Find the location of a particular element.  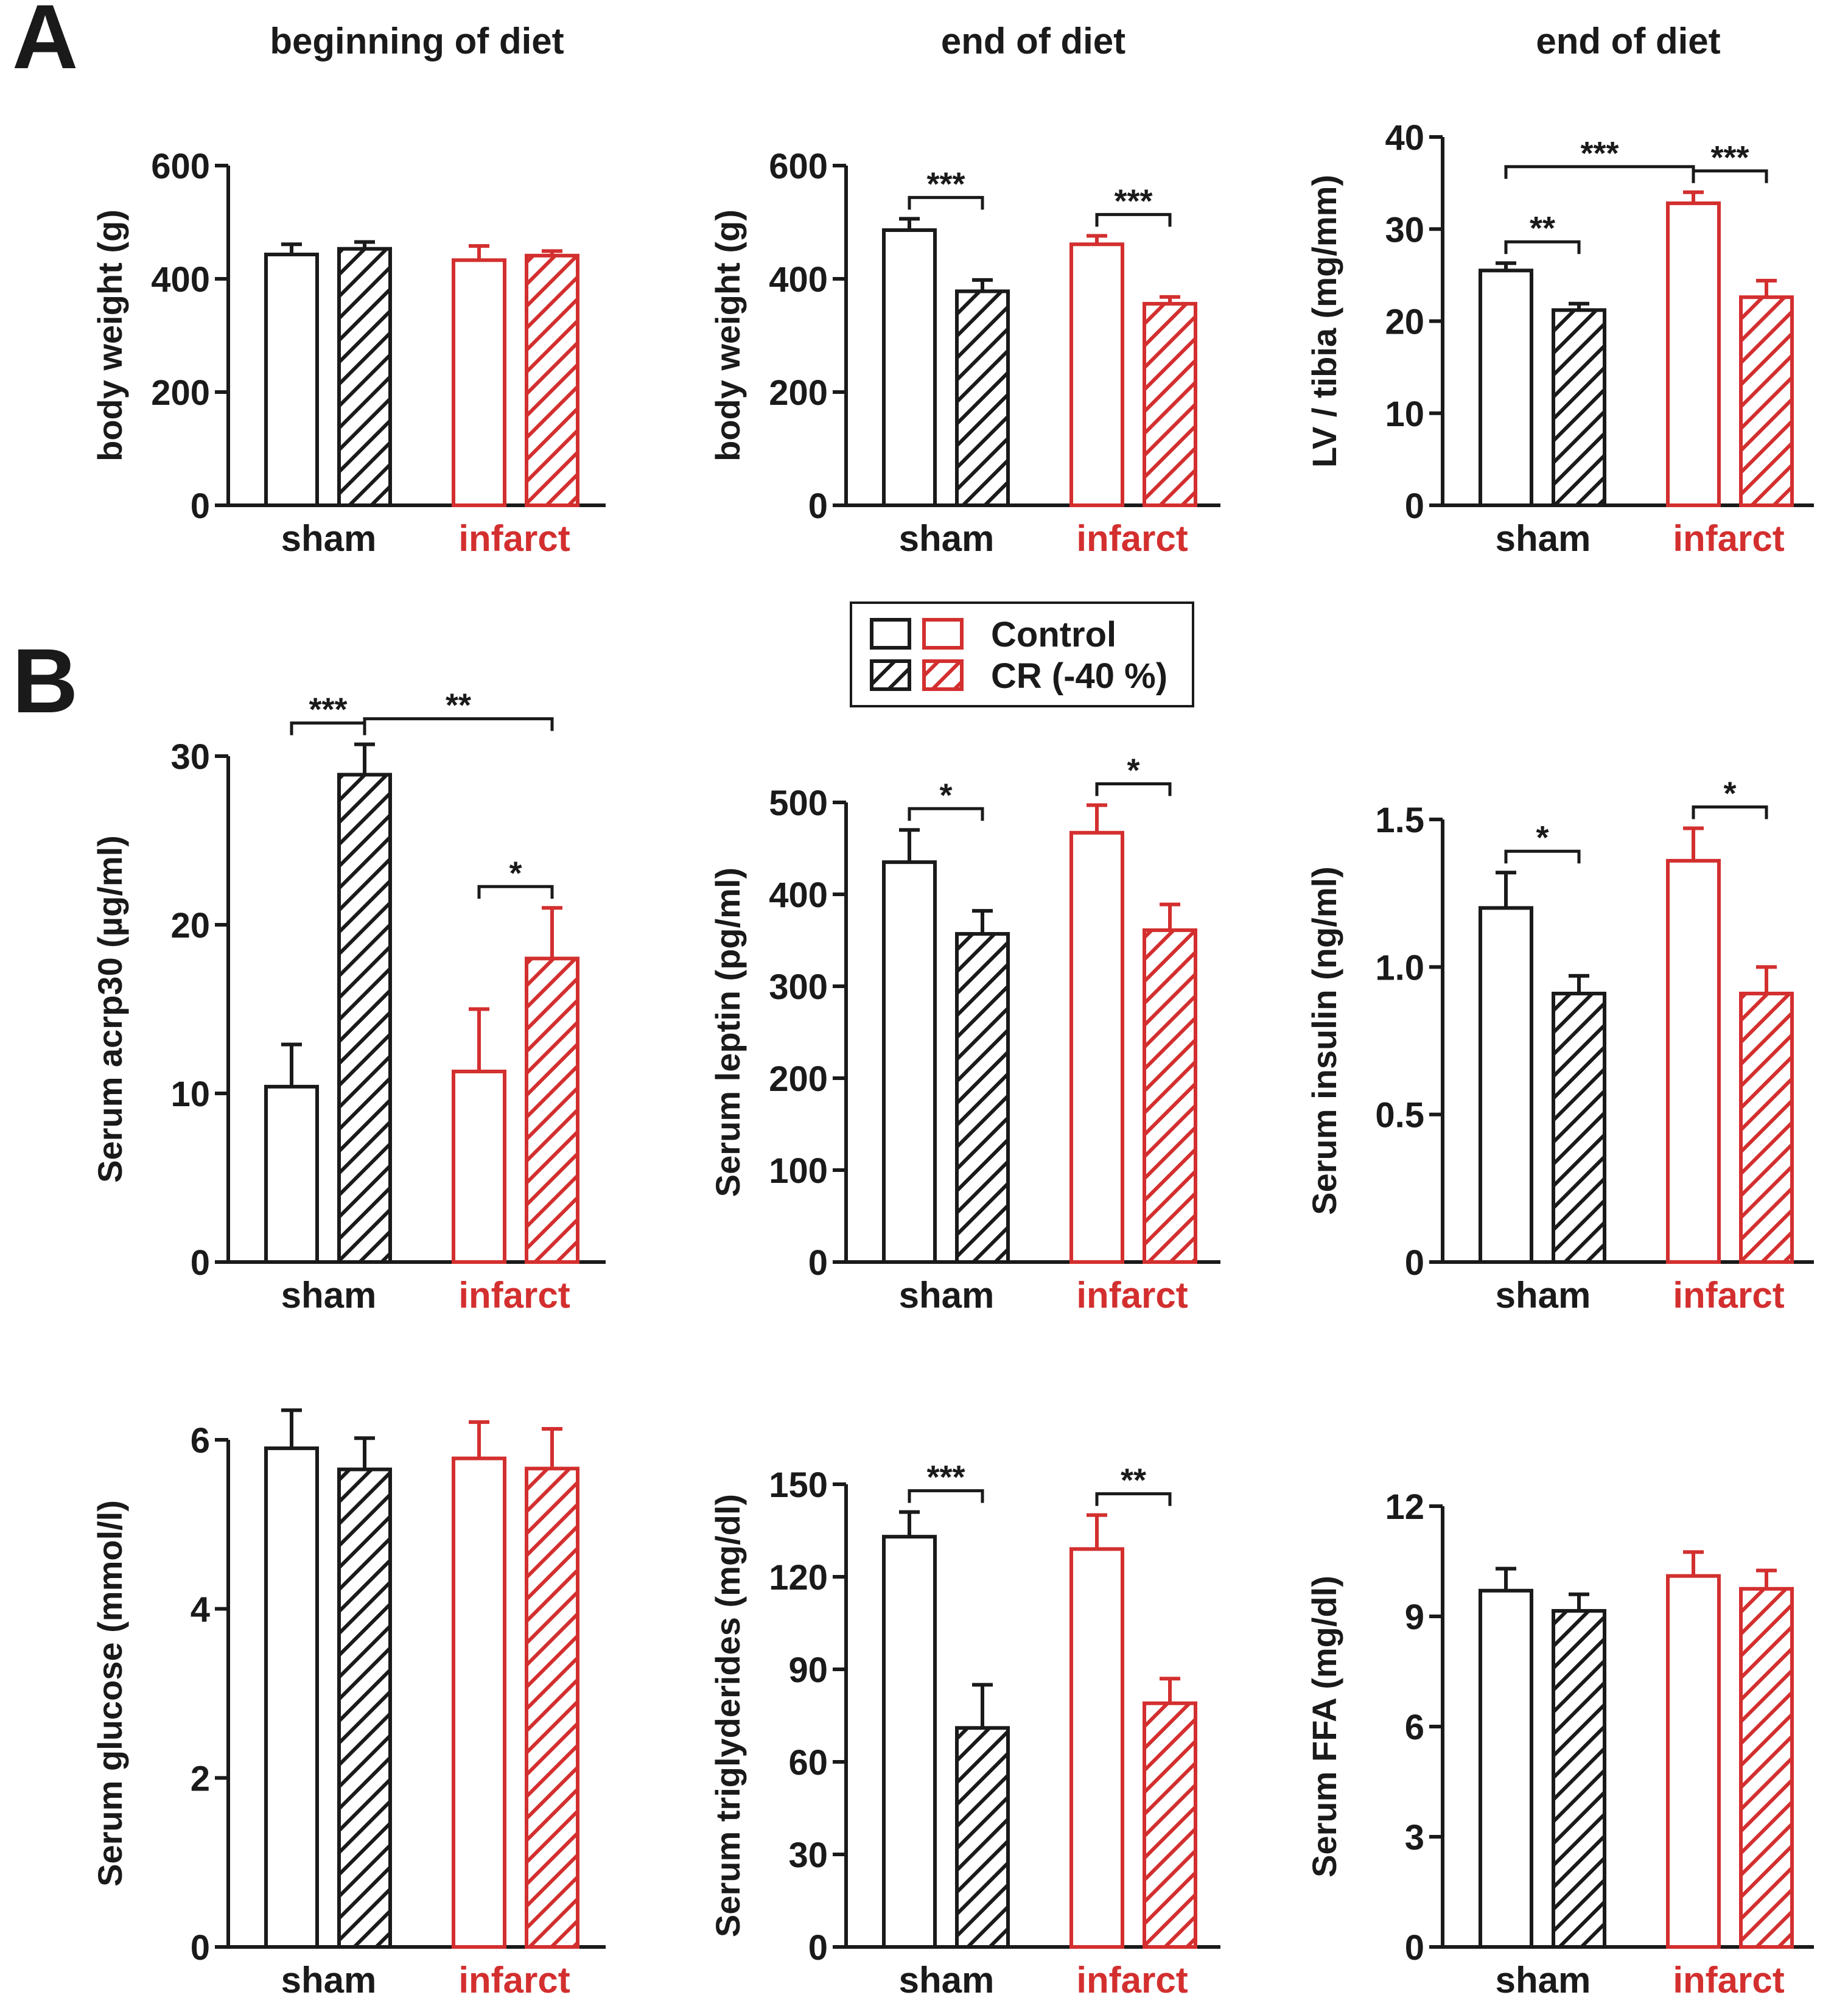

chart-title: beginning of diet is located at coordinates (417, 41).